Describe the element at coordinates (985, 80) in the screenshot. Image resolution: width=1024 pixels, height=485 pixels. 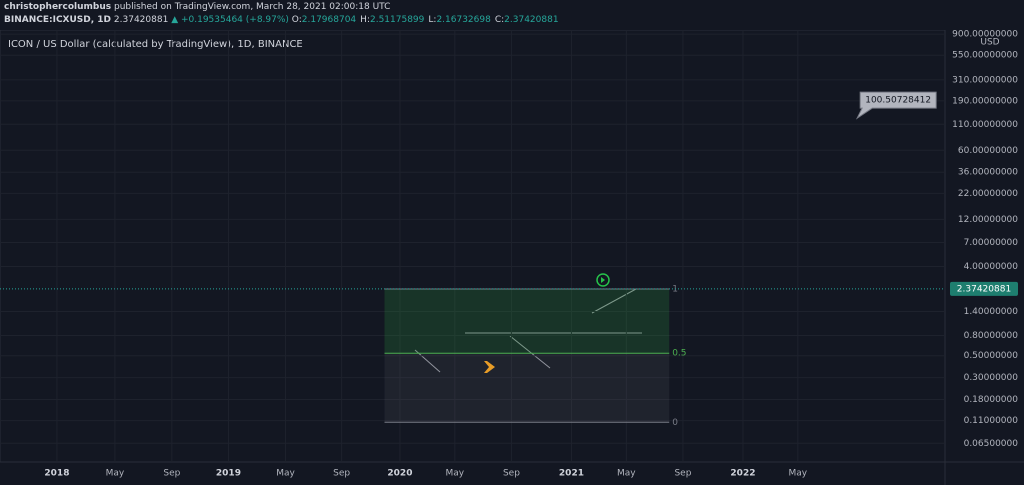
I see `y-tick-label: 310.00000000` at that location.